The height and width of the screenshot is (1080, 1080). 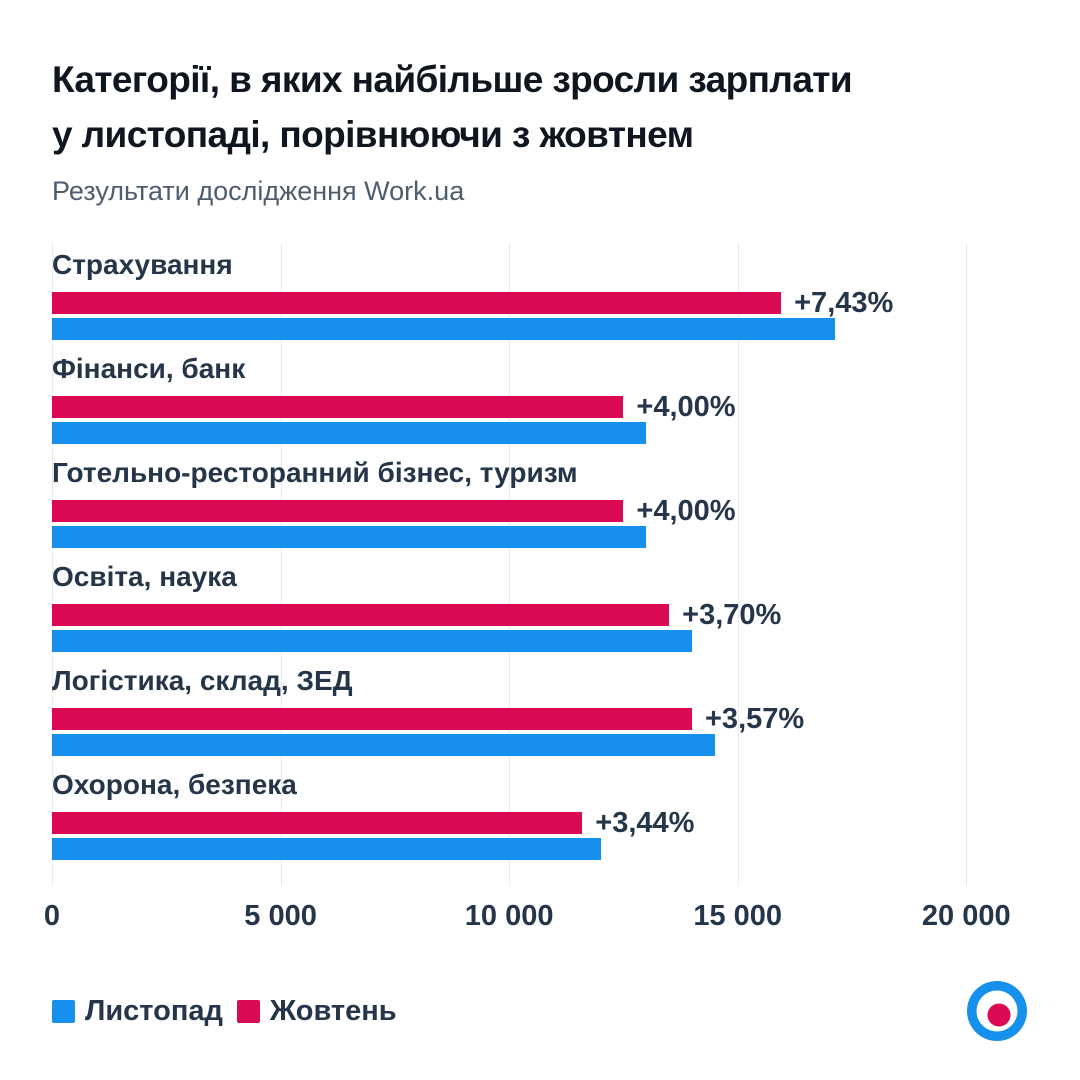 I want to click on october-bar-row: +7,43%, so click(x=532, y=303).